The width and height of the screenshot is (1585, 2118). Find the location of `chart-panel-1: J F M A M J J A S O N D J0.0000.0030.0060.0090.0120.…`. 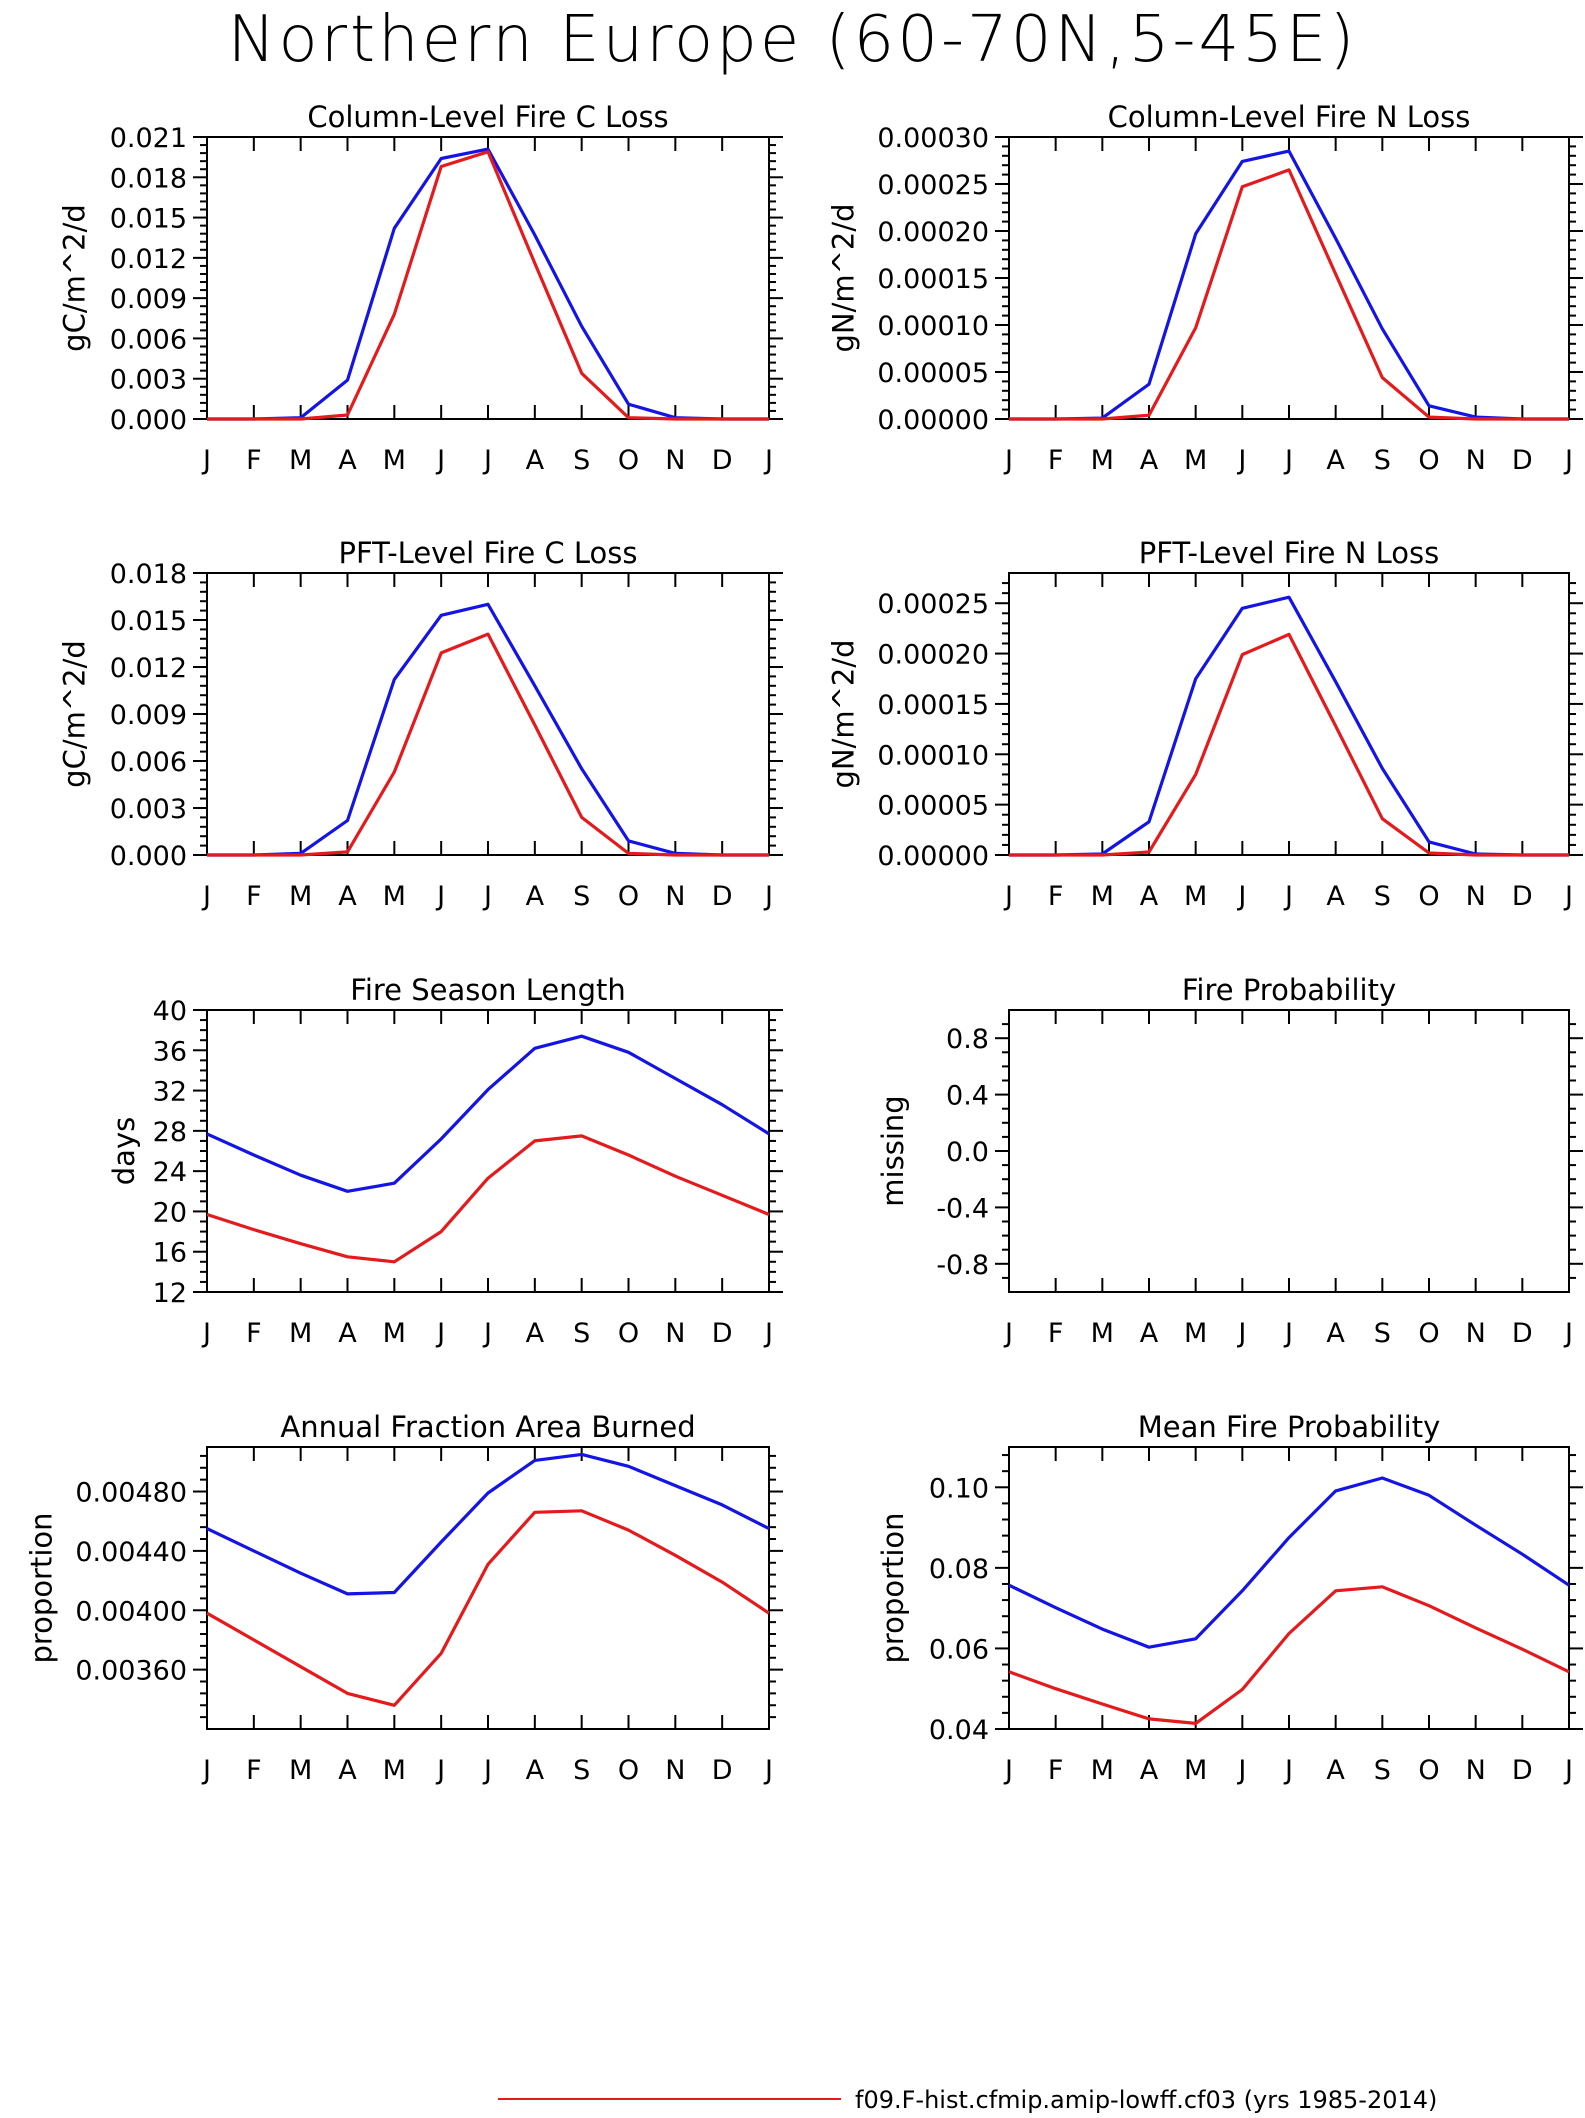

chart-panel-1: J F M A M J J A S O N D J0.0000.0030.0060.0090.0120.… is located at coordinates (420, 288).